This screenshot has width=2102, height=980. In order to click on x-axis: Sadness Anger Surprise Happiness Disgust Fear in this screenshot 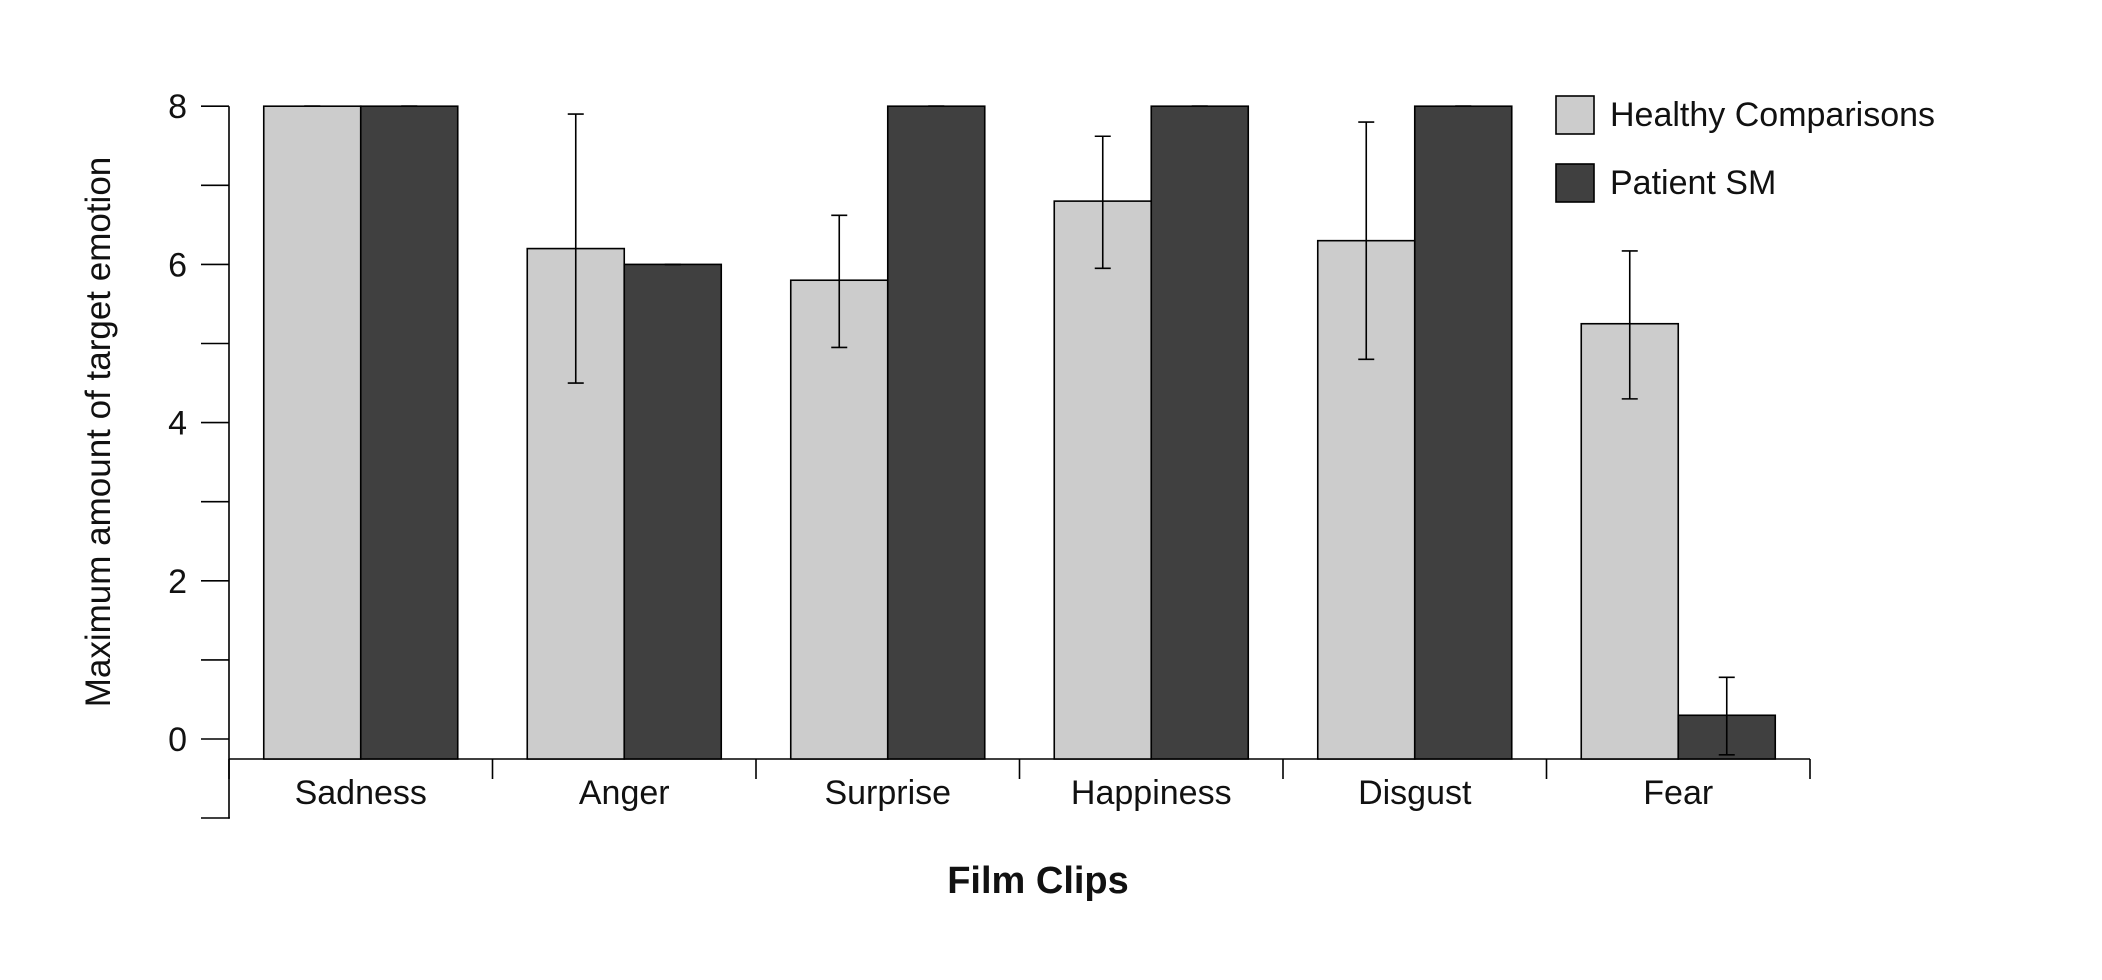, I will do `click(1019, 785)`.